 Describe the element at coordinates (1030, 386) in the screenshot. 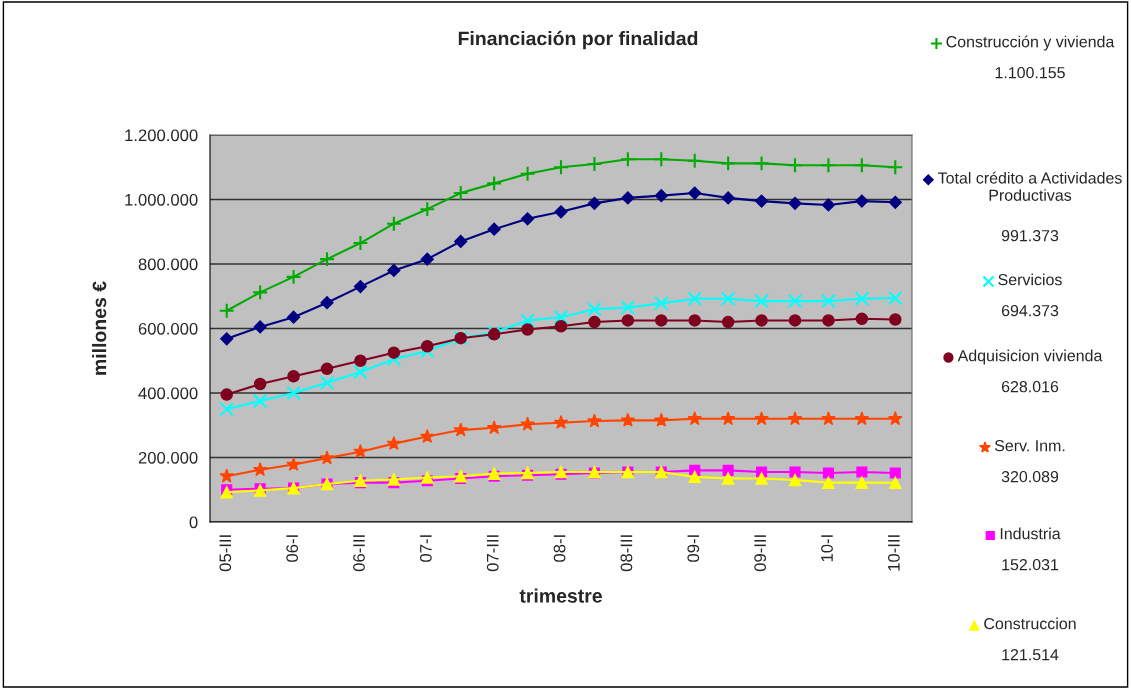

I see `text: 628.016` at that location.